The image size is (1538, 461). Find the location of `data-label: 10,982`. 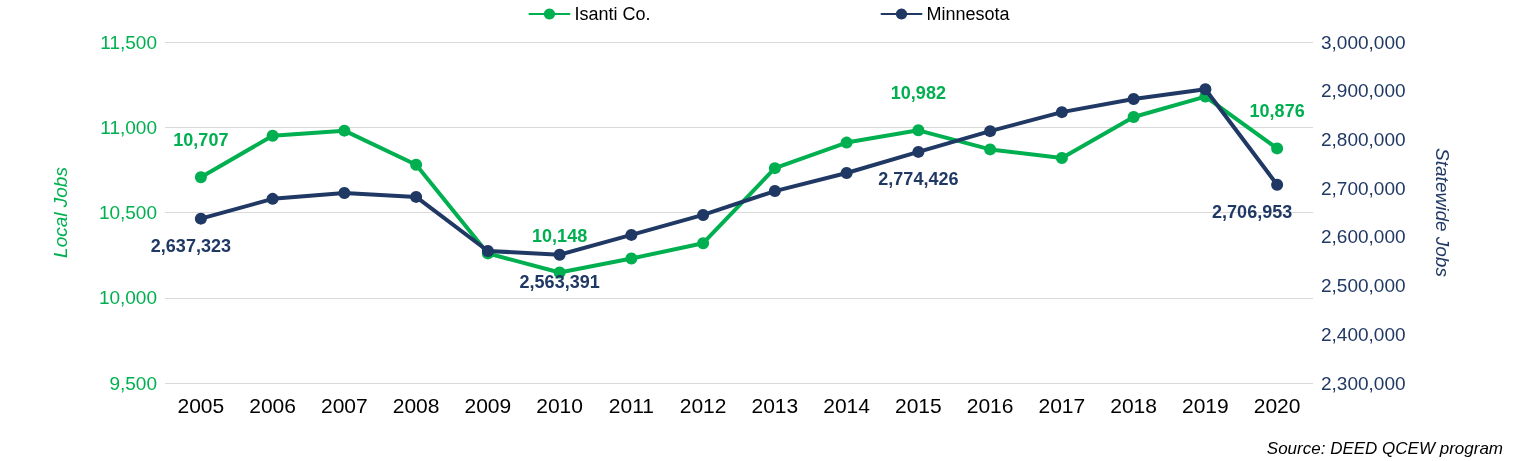

data-label: 10,982 is located at coordinates (918, 93).